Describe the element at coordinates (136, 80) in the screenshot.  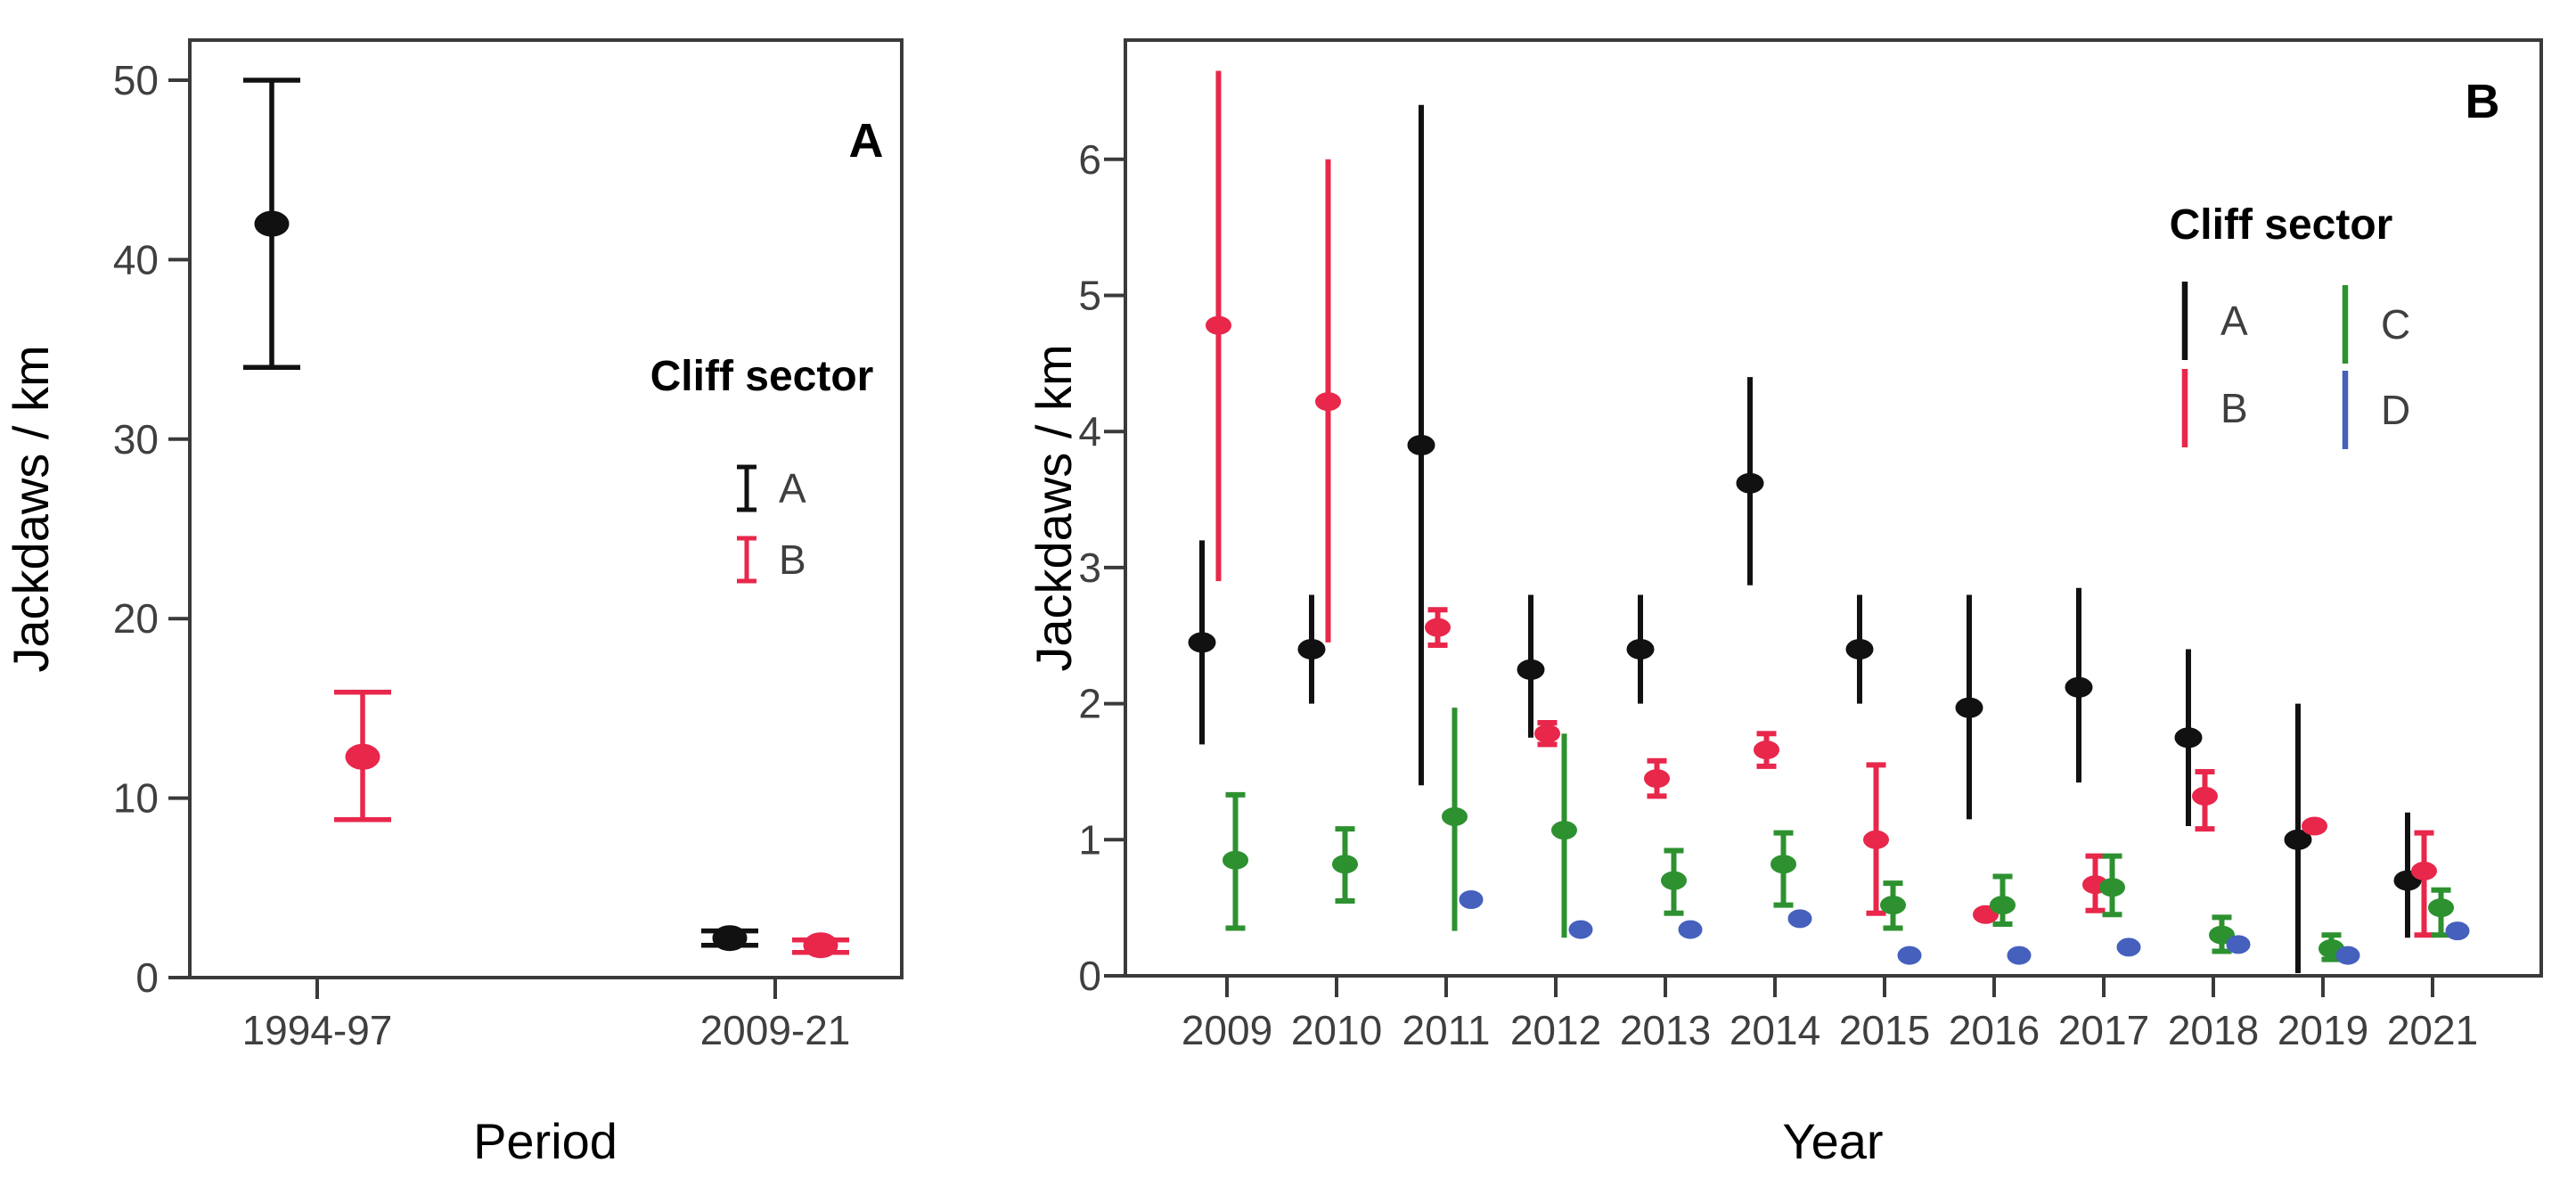
I see `y-axis-tick-label: 50` at that location.